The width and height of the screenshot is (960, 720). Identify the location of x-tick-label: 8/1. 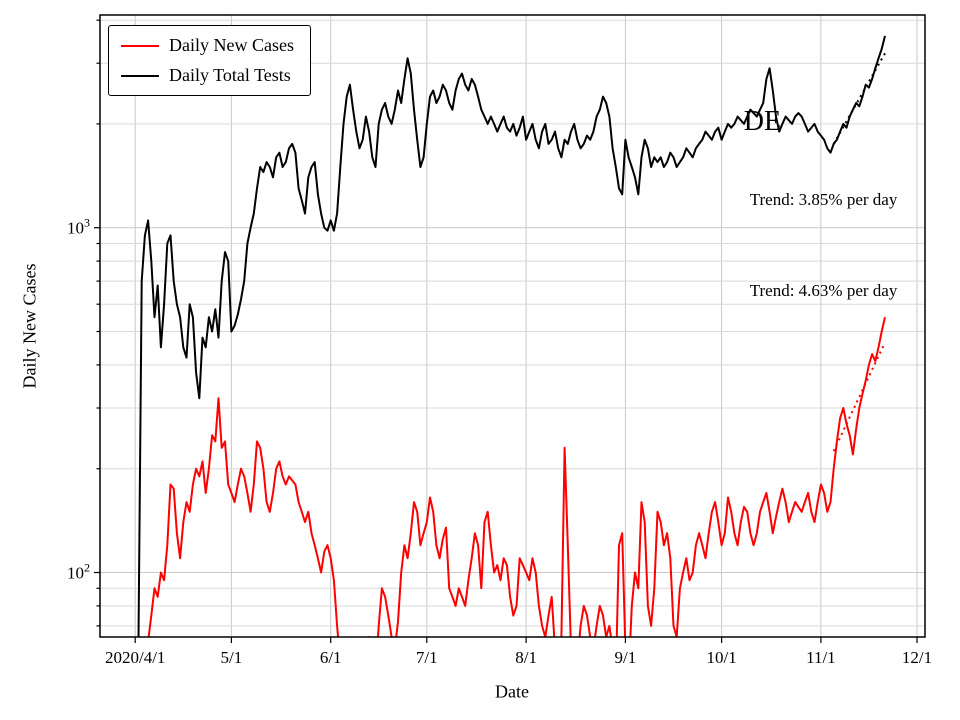
(526, 657).